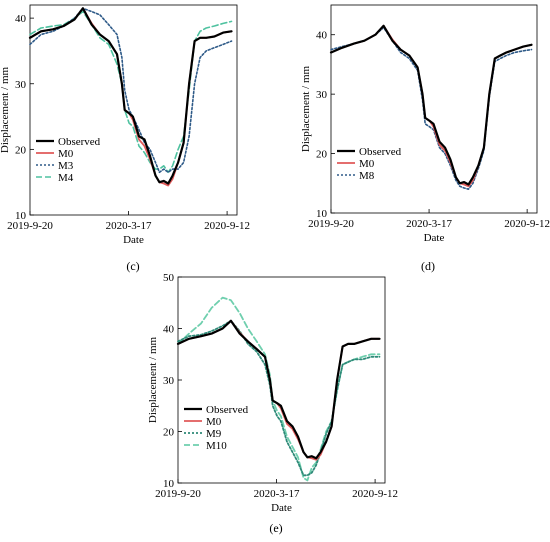 The width and height of the screenshot is (550, 542). I want to click on legend-label: M8, so click(367, 176).